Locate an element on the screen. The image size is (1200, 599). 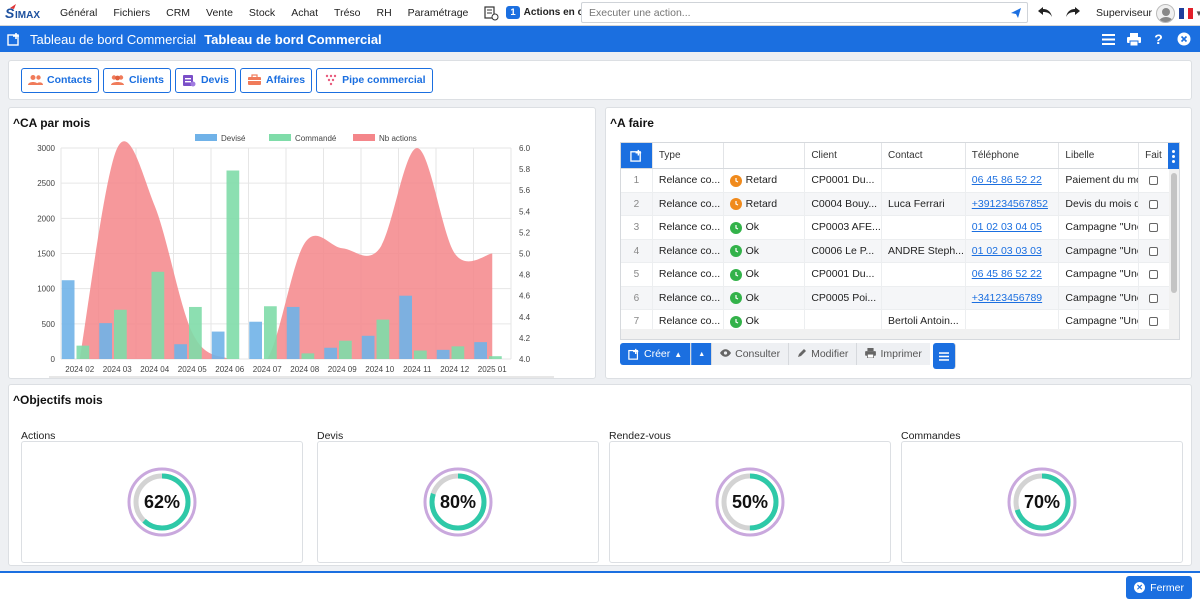
menu-stock: Stock is located at coordinates (262, 12).